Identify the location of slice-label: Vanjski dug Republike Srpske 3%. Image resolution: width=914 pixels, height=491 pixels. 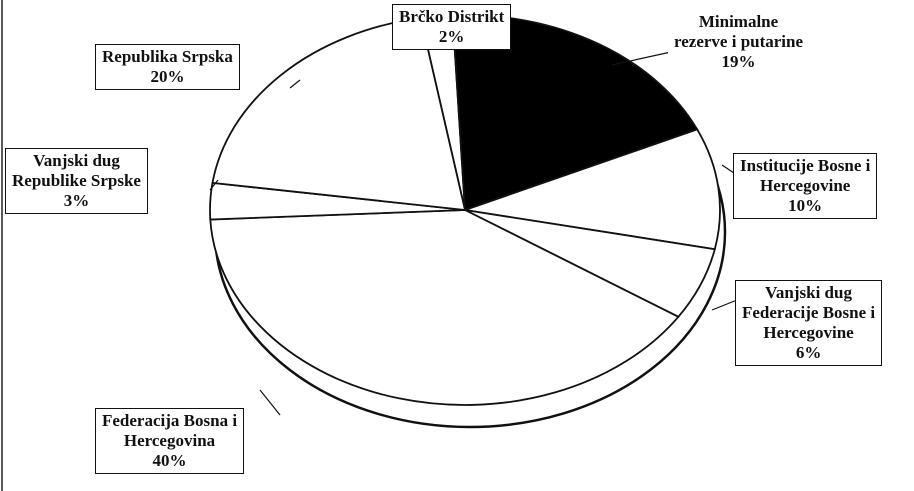
(76, 181).